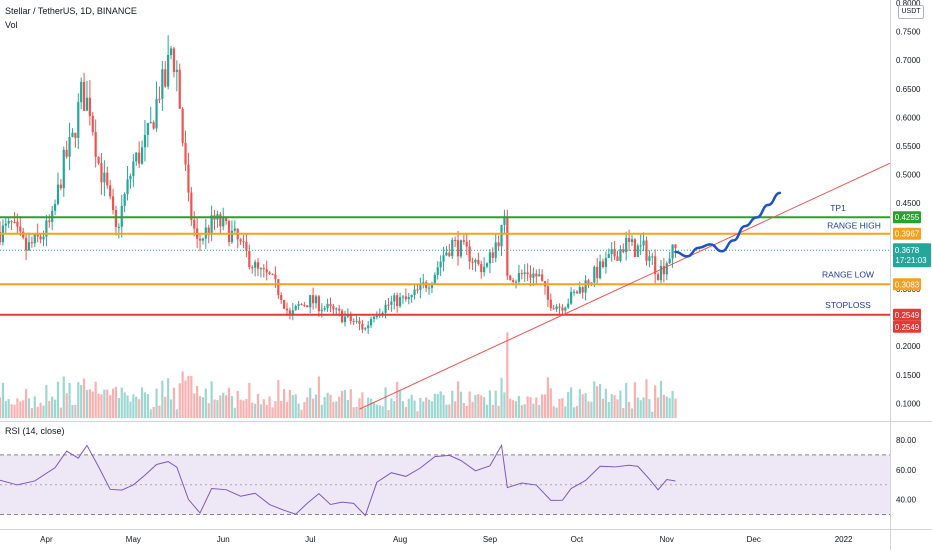 This screenshot has width=932, height=555. What do you see at coordinates (908, 89) in the screenshot?
I see `price-tick-label: 0.6500` at bounding box center [908, 89].